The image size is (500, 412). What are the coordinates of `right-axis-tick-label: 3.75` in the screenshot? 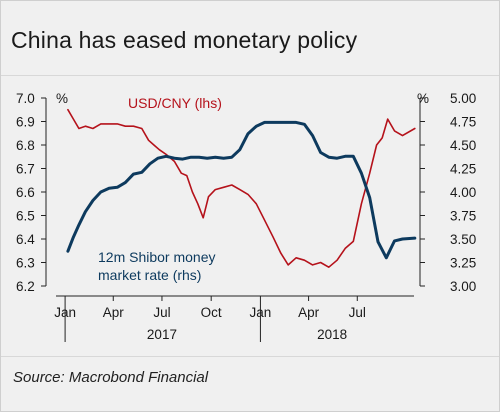 It's located at (463, 216).